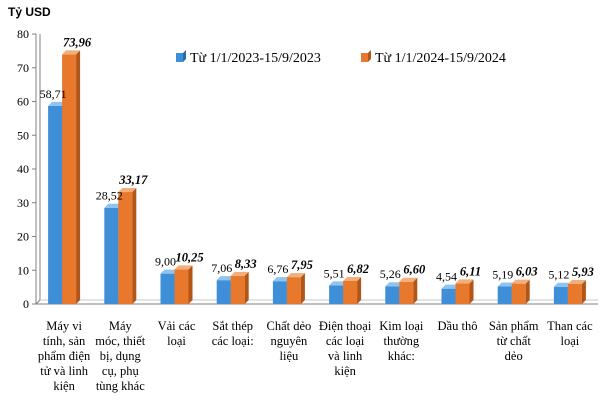  Describe the element at coordinates (289, 326) in the screenshot. I see `category-label: Chất dẻo` at that location.